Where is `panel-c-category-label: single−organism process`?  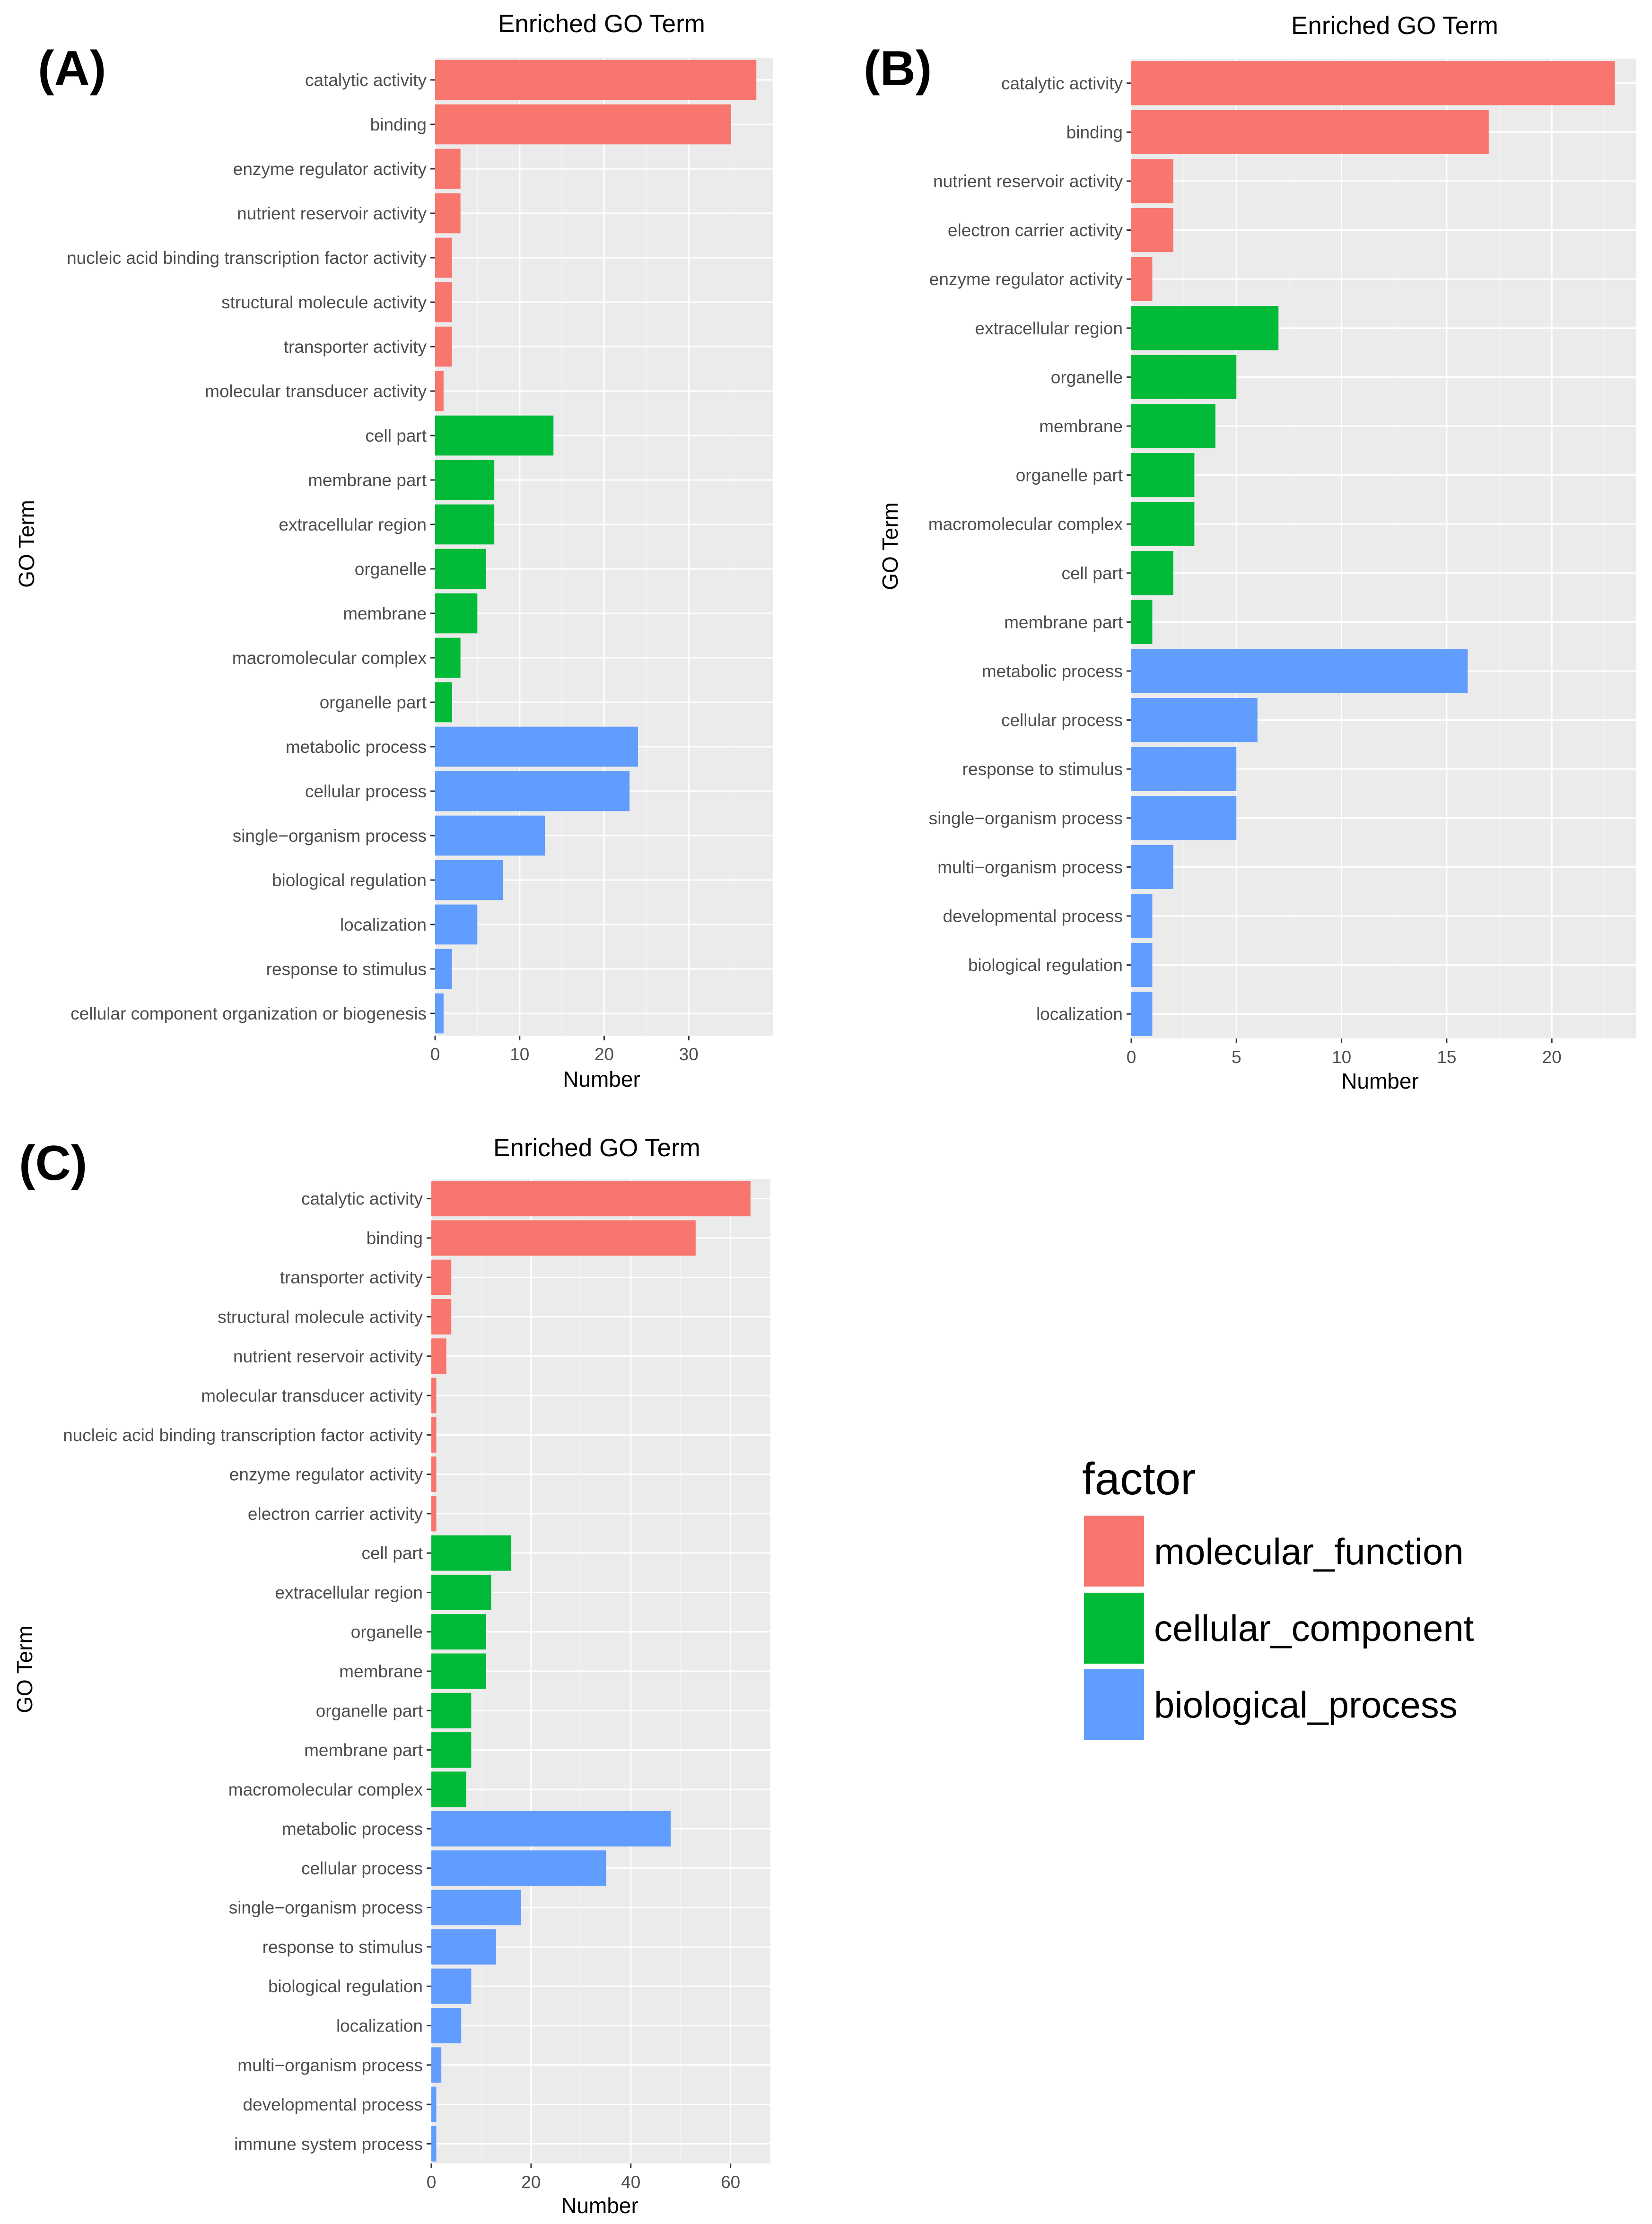 panel-c-category-label: single−organism process is located at coordinates (326, 1908).